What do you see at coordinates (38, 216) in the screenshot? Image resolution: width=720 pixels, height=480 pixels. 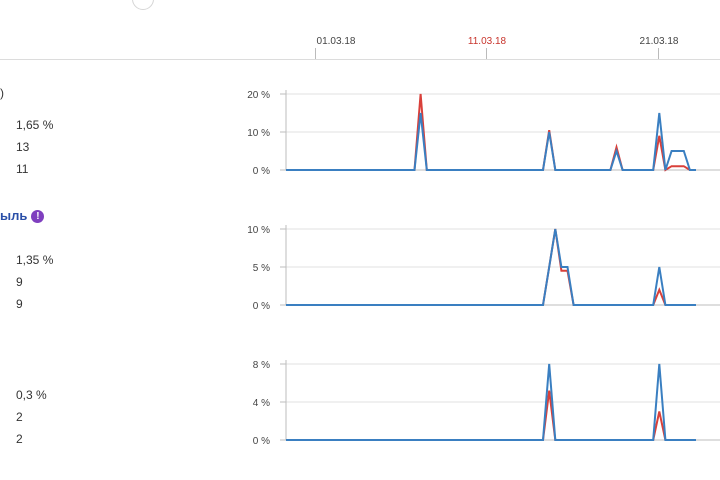 I see `info-icon: !` at bounding box center [38, 216].